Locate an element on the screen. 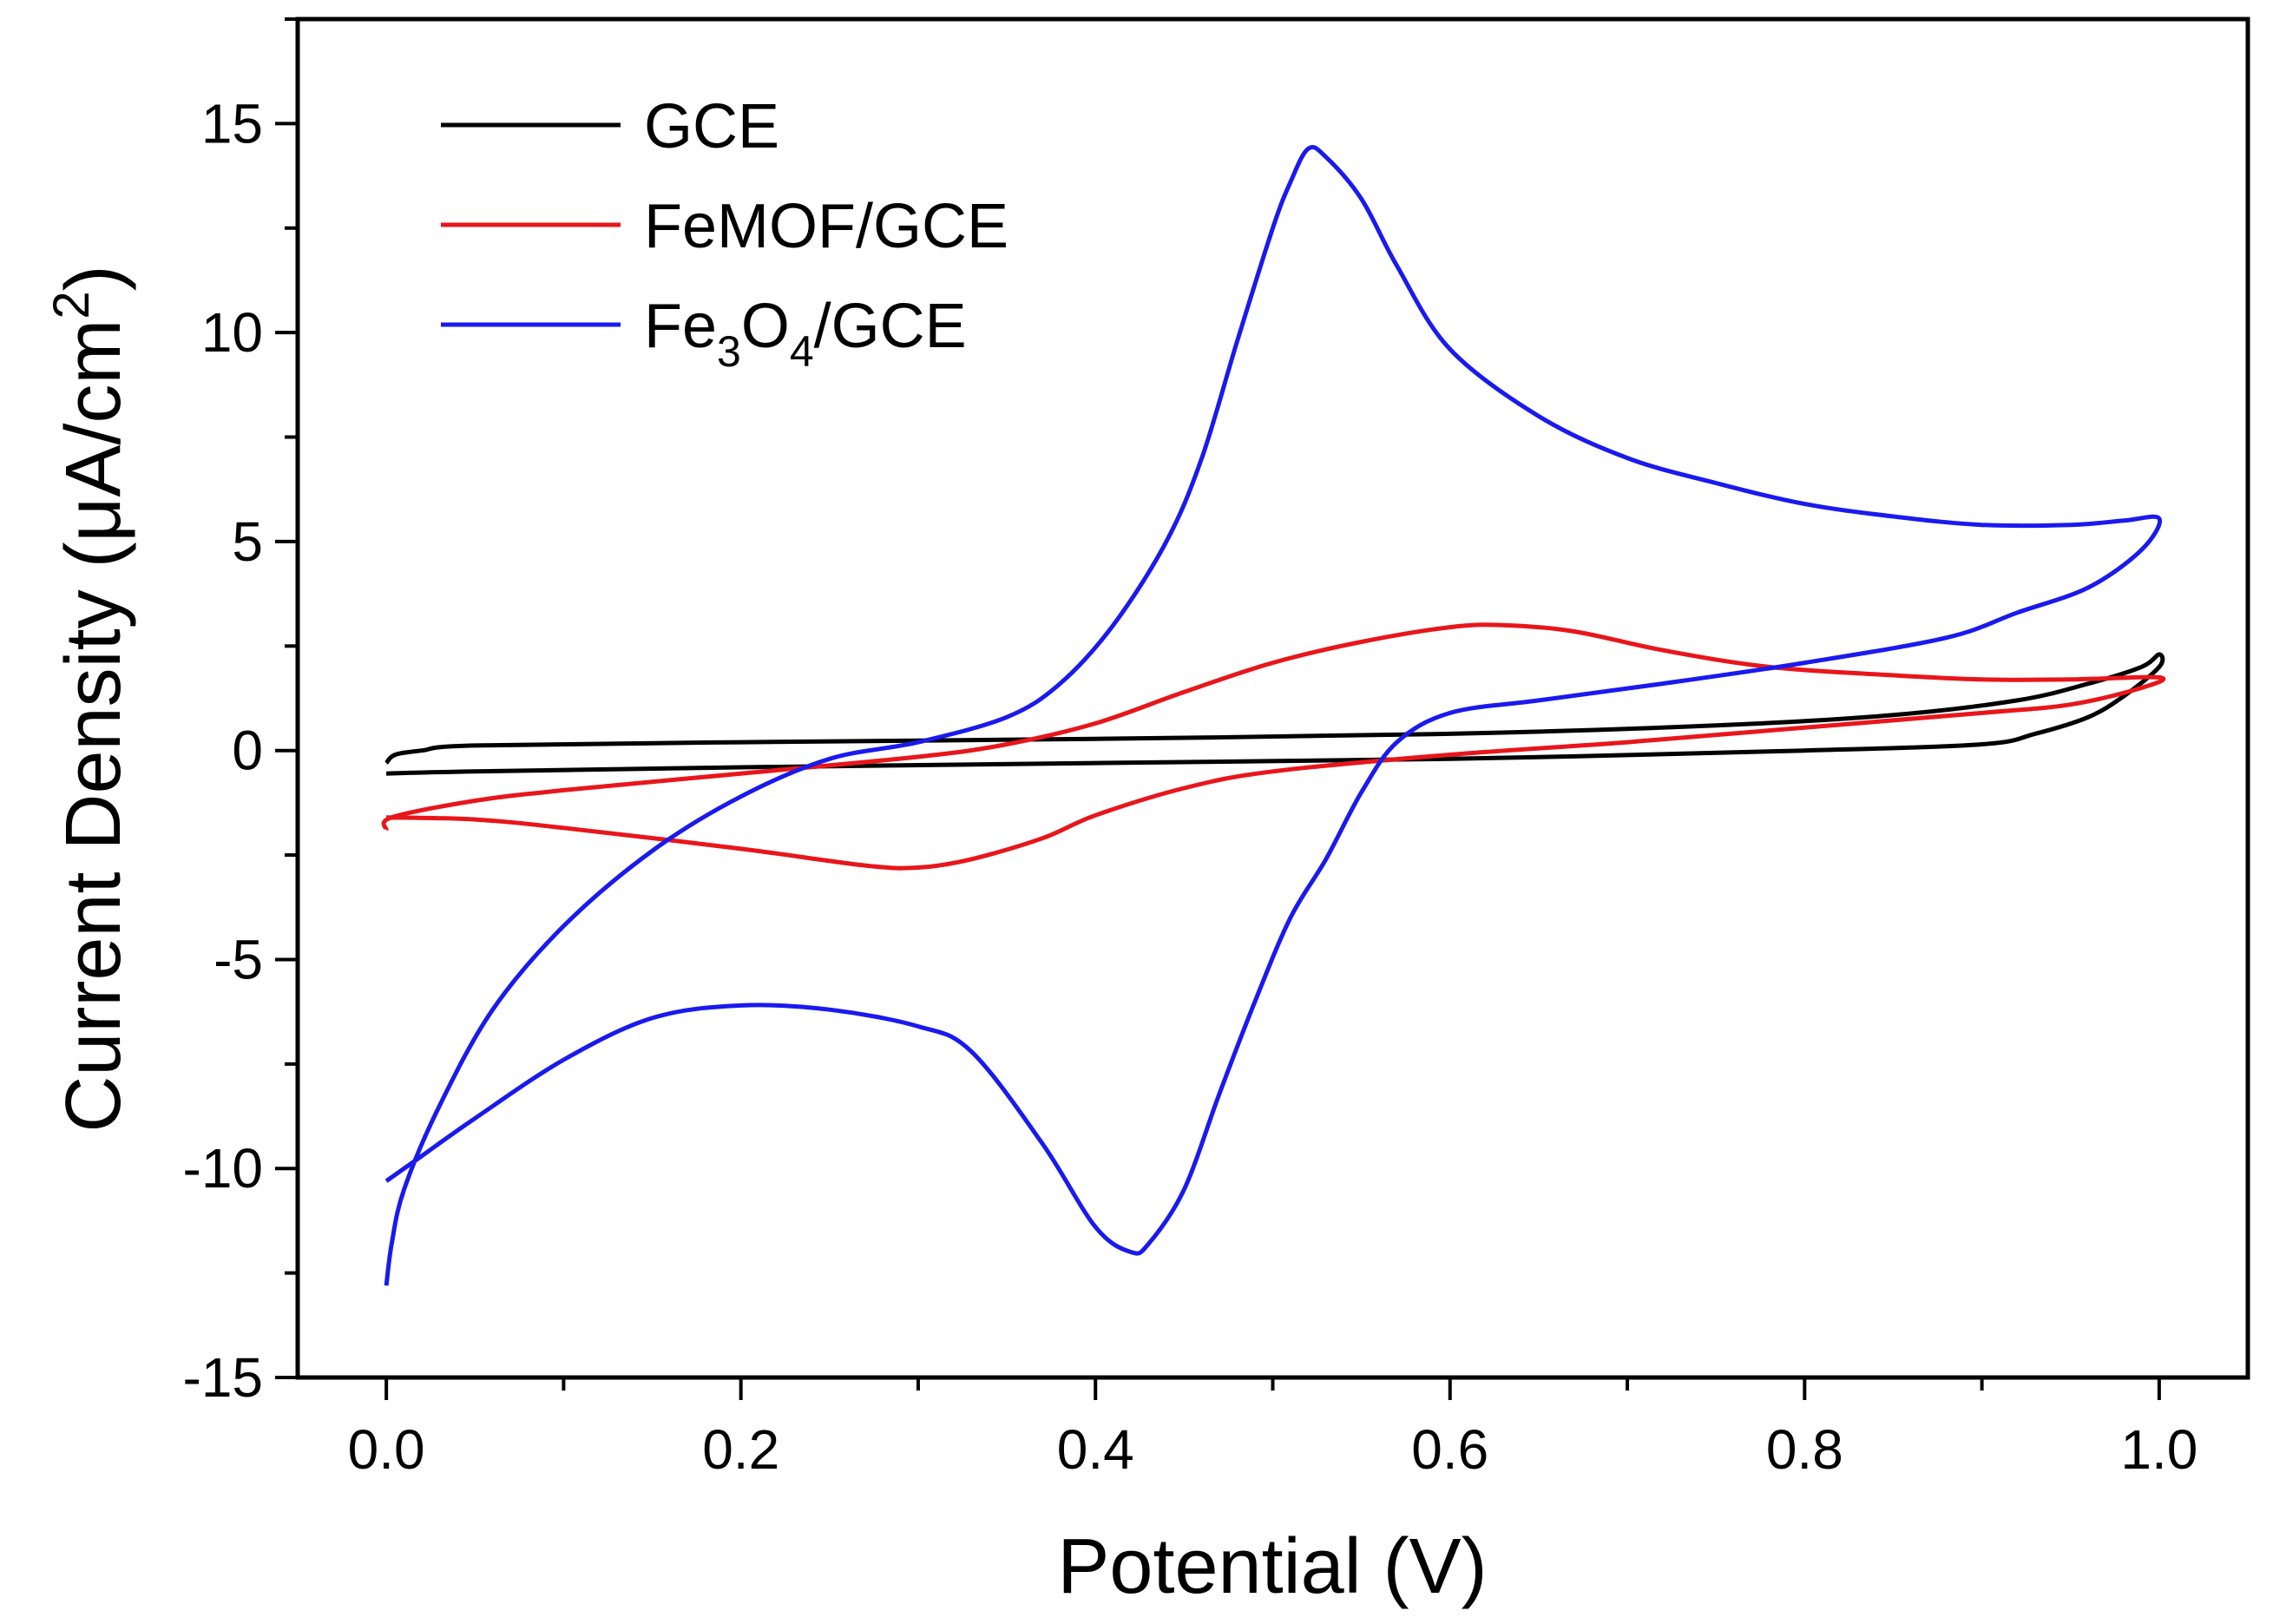 The image size is (2273, 1624). series-line-femof is located at coordinates (1273, 746).